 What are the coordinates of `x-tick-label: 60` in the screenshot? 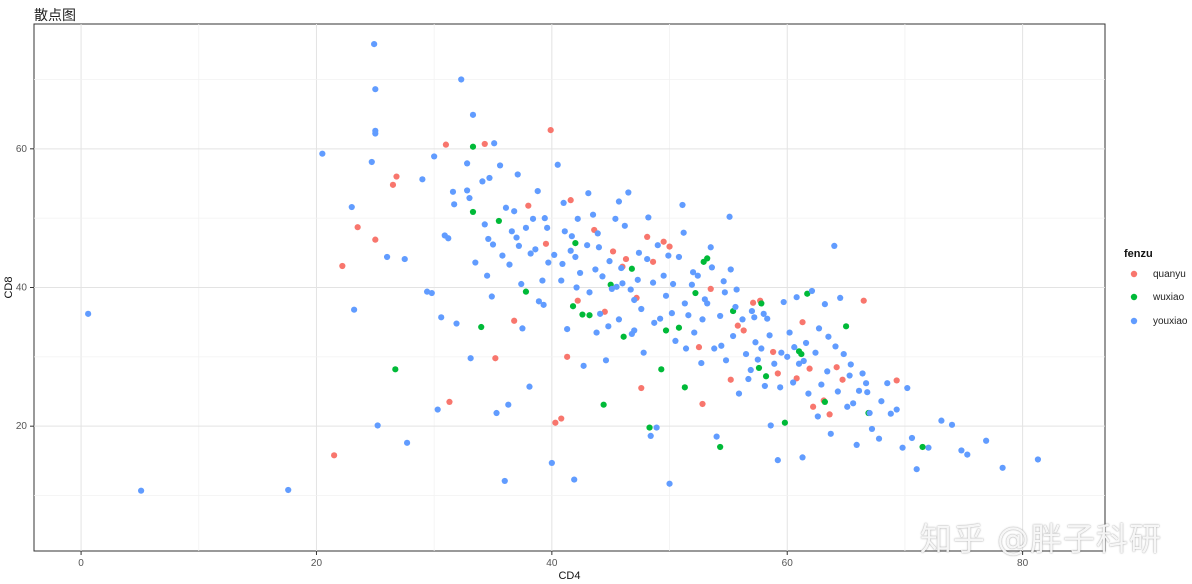 It's located at (788, 563).